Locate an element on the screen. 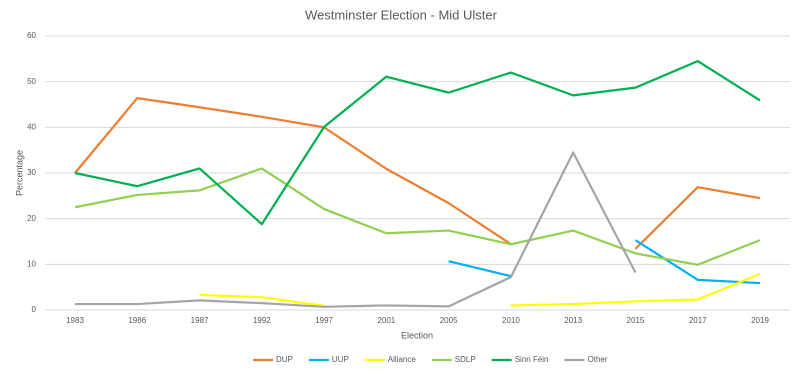 This screenshot has height=375, width=803. y-tick-label: 0 is located at coordinates (34, 309).